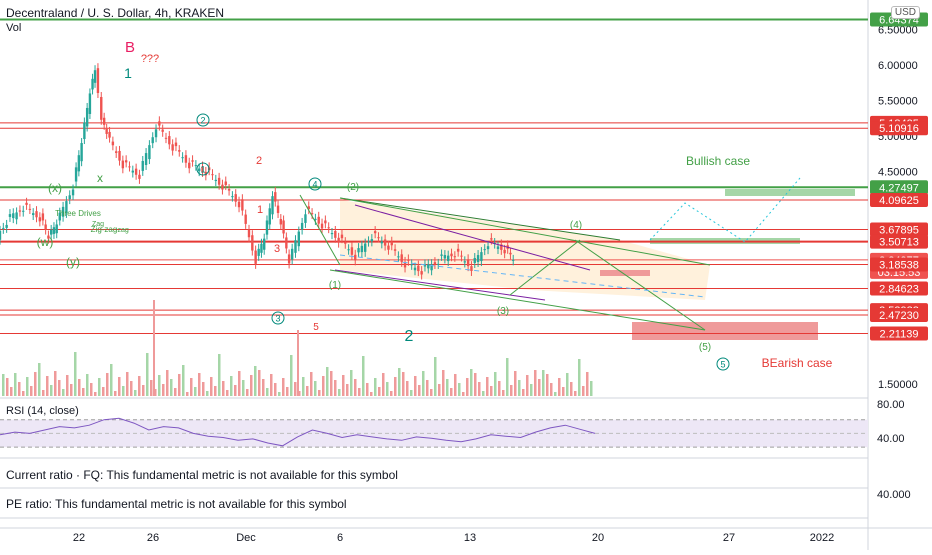  What do you see at coordinates (891, 439) in the screenshot?
I see `rsi-tick-label: 40.00` at bounding box center [891, 439].